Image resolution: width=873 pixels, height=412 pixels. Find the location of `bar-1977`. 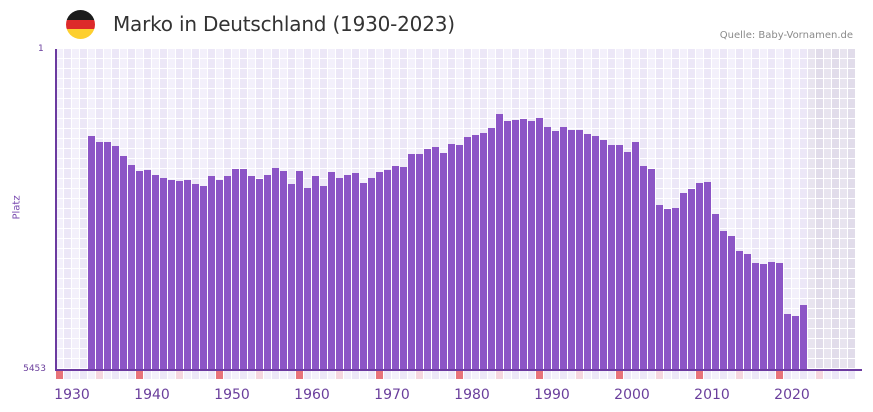

bar-1977 is located at coordinates (435, 258).